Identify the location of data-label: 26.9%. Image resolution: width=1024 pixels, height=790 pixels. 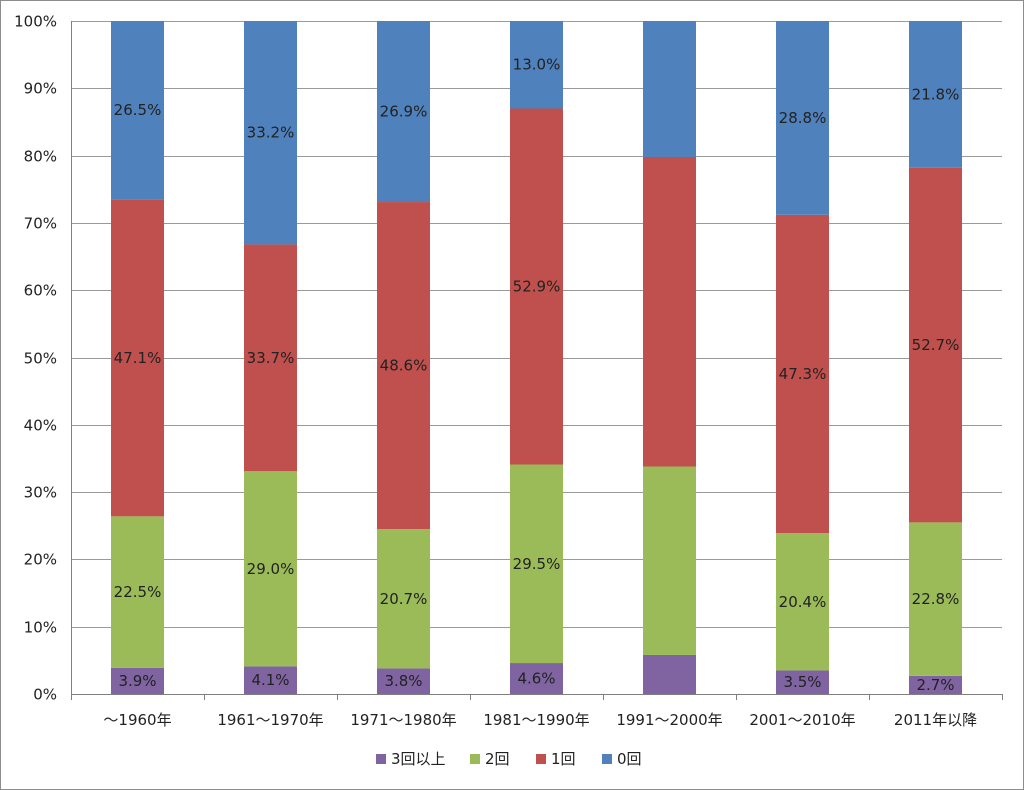
(404, 112).